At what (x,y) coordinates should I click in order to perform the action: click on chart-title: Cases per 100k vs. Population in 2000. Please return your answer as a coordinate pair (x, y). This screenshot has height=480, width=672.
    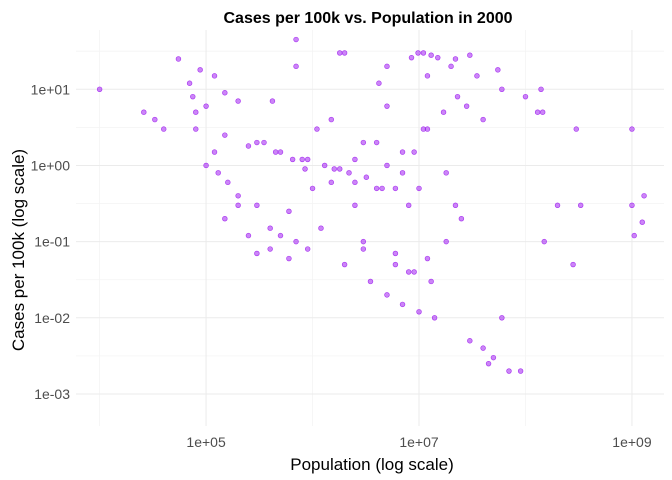
    Looking at the image, I should click on (367, 18).